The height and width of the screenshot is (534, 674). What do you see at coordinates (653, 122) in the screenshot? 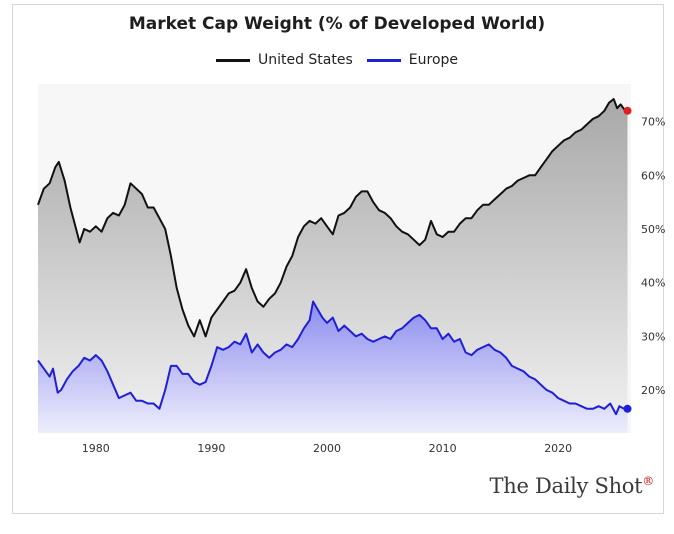
I see `y-tick-label: 70%` at bounding box center [653, 122].